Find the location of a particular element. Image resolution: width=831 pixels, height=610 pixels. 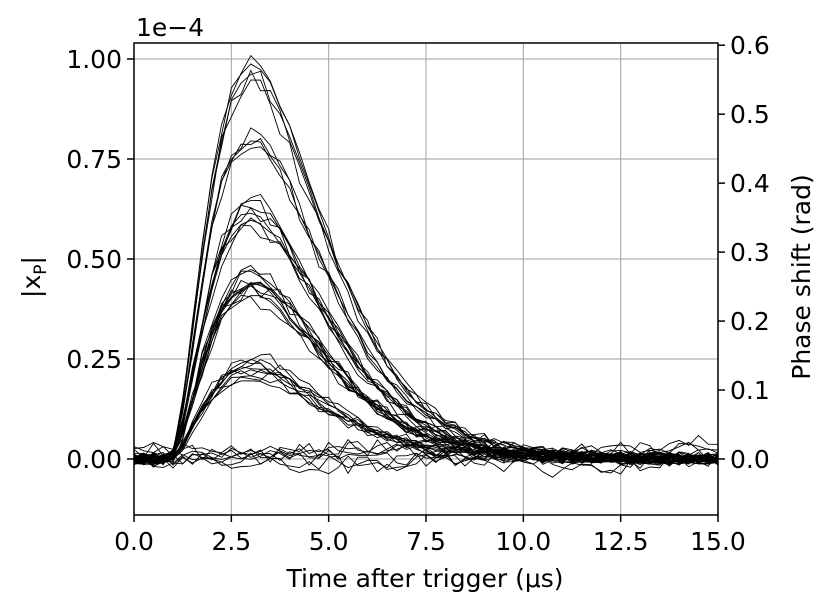

y-axis-label-left: |xP| is located at coordinates (34, 277).